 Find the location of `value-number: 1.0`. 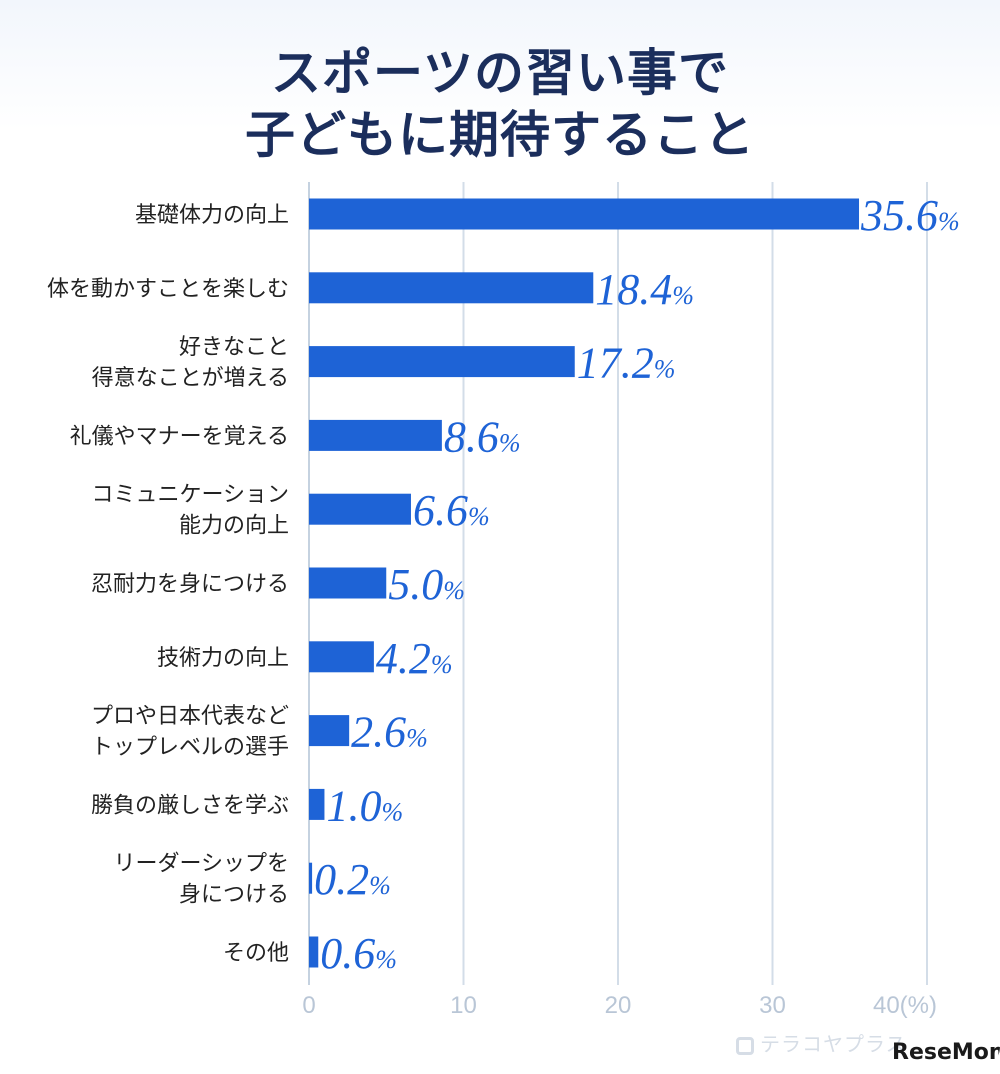

value-number: 1.0 is located at coordinates (353, 805).